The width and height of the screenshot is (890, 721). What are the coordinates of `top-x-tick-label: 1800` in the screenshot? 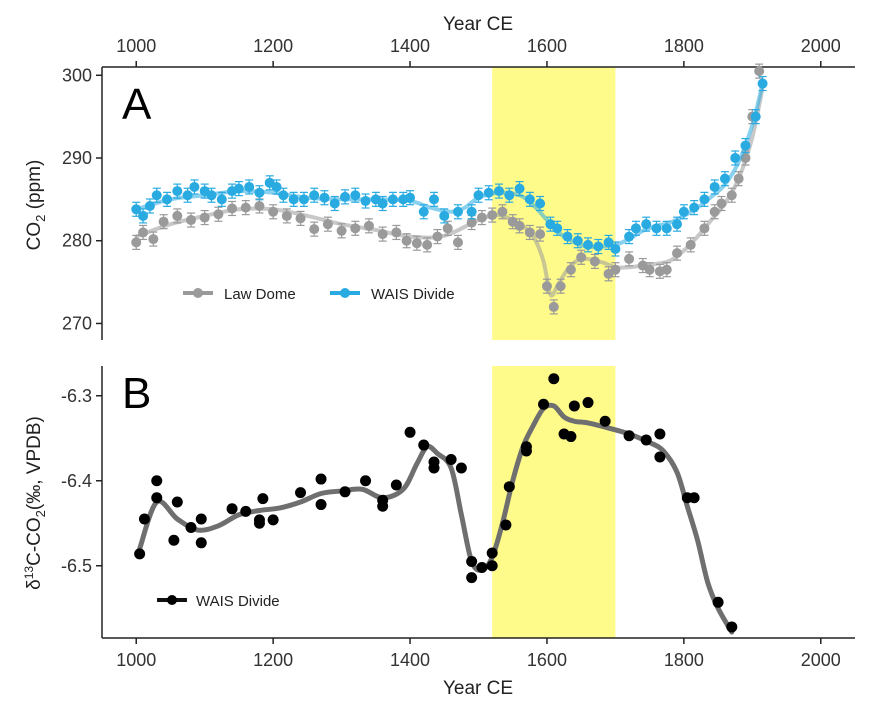 It's located at (684, 46).